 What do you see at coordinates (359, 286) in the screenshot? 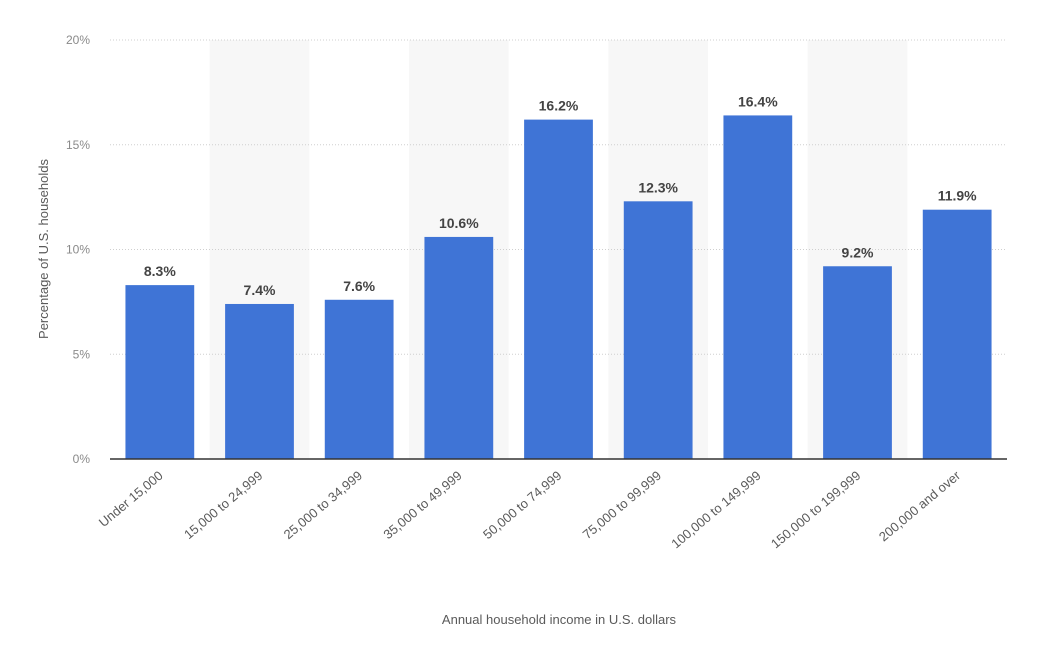
I see `data-label: 7.6%` at bounding box center [359, 286].